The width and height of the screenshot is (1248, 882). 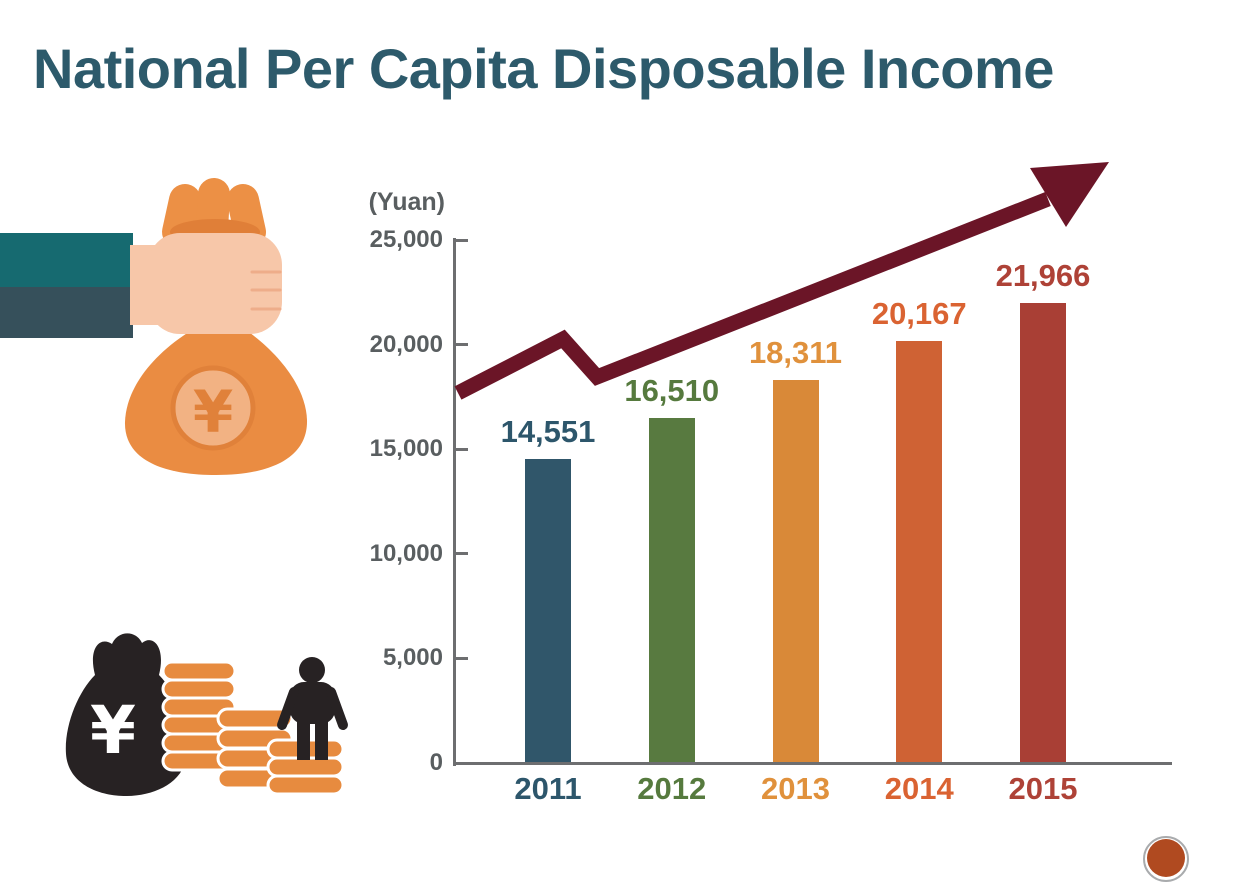 What do you see at coordinates (406, 449) in the screenshot?
I see `y-axis-tick-label: 15,000` at bounding box center [406, 449].